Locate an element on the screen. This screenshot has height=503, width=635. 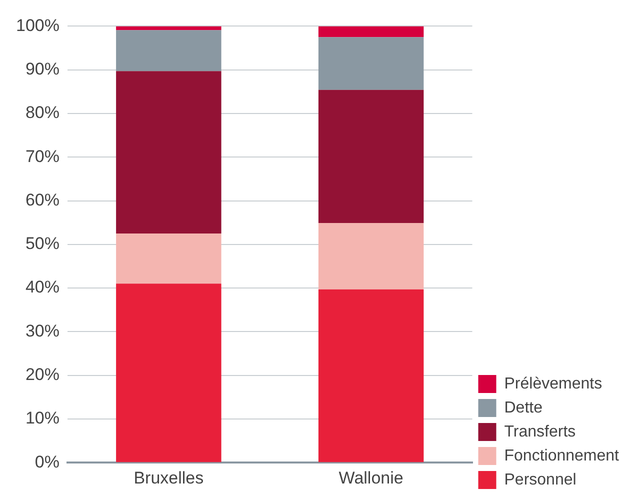
x-tick-label: Bruxelles is located at coordinates (169, 478).